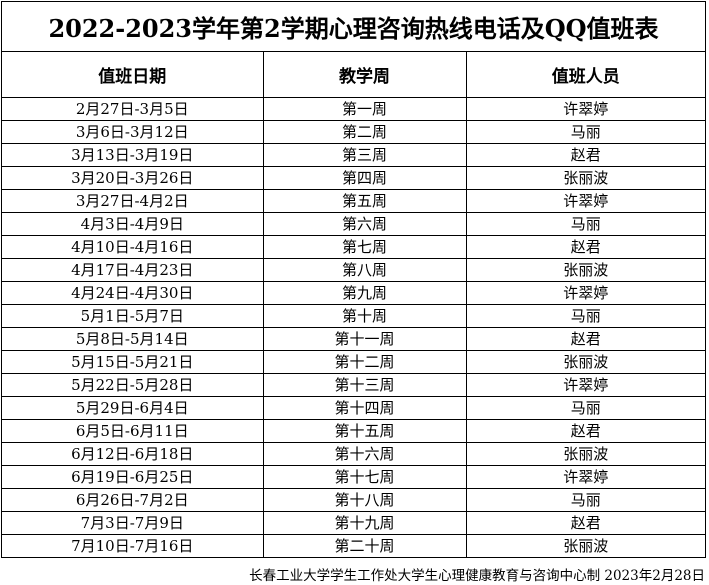  I want to click on table-row: 5月29日-6月4日 第十四周 马丽, so click(353, 408).